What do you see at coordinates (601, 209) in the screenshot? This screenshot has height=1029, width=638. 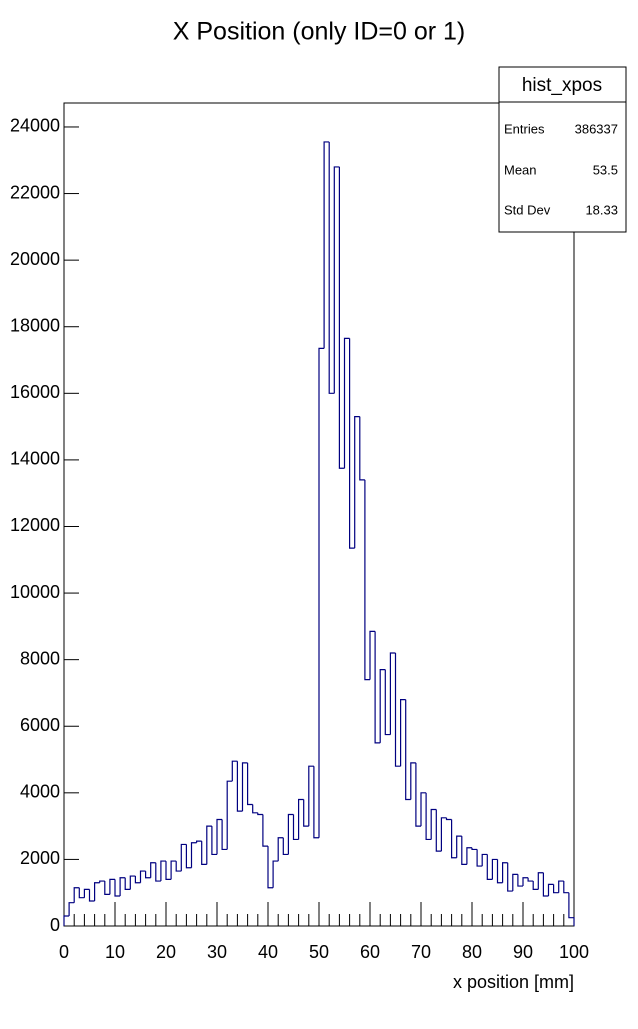 I see `stats-value: 18.33` at bounding box center [601, 209].